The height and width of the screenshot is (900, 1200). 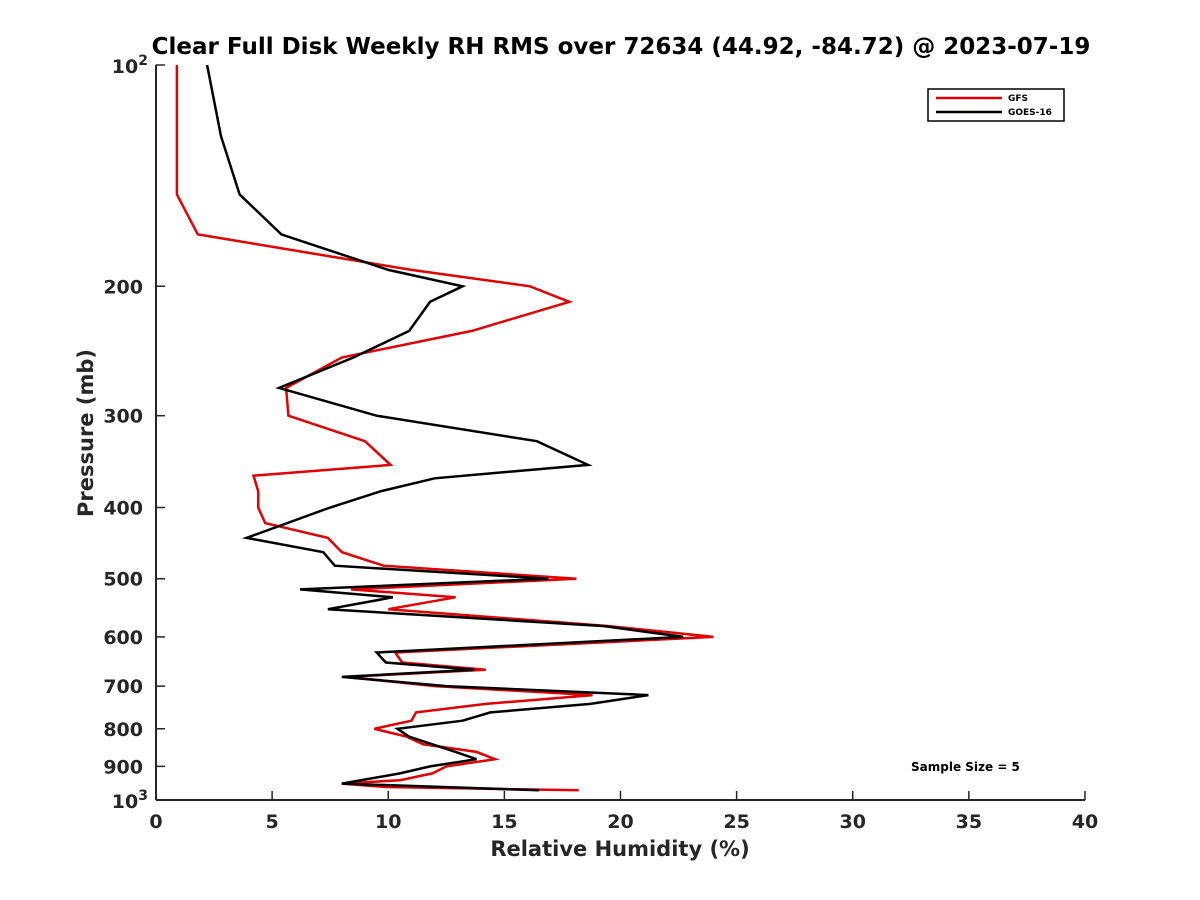 I want to click on y-tick-label: 400, so click(x=123, y=509).